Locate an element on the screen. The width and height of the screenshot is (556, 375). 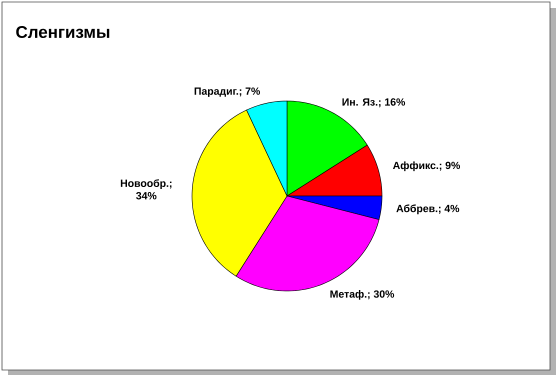
slice-label: Парадиг.; 7% is located at coordinates (227, 92).